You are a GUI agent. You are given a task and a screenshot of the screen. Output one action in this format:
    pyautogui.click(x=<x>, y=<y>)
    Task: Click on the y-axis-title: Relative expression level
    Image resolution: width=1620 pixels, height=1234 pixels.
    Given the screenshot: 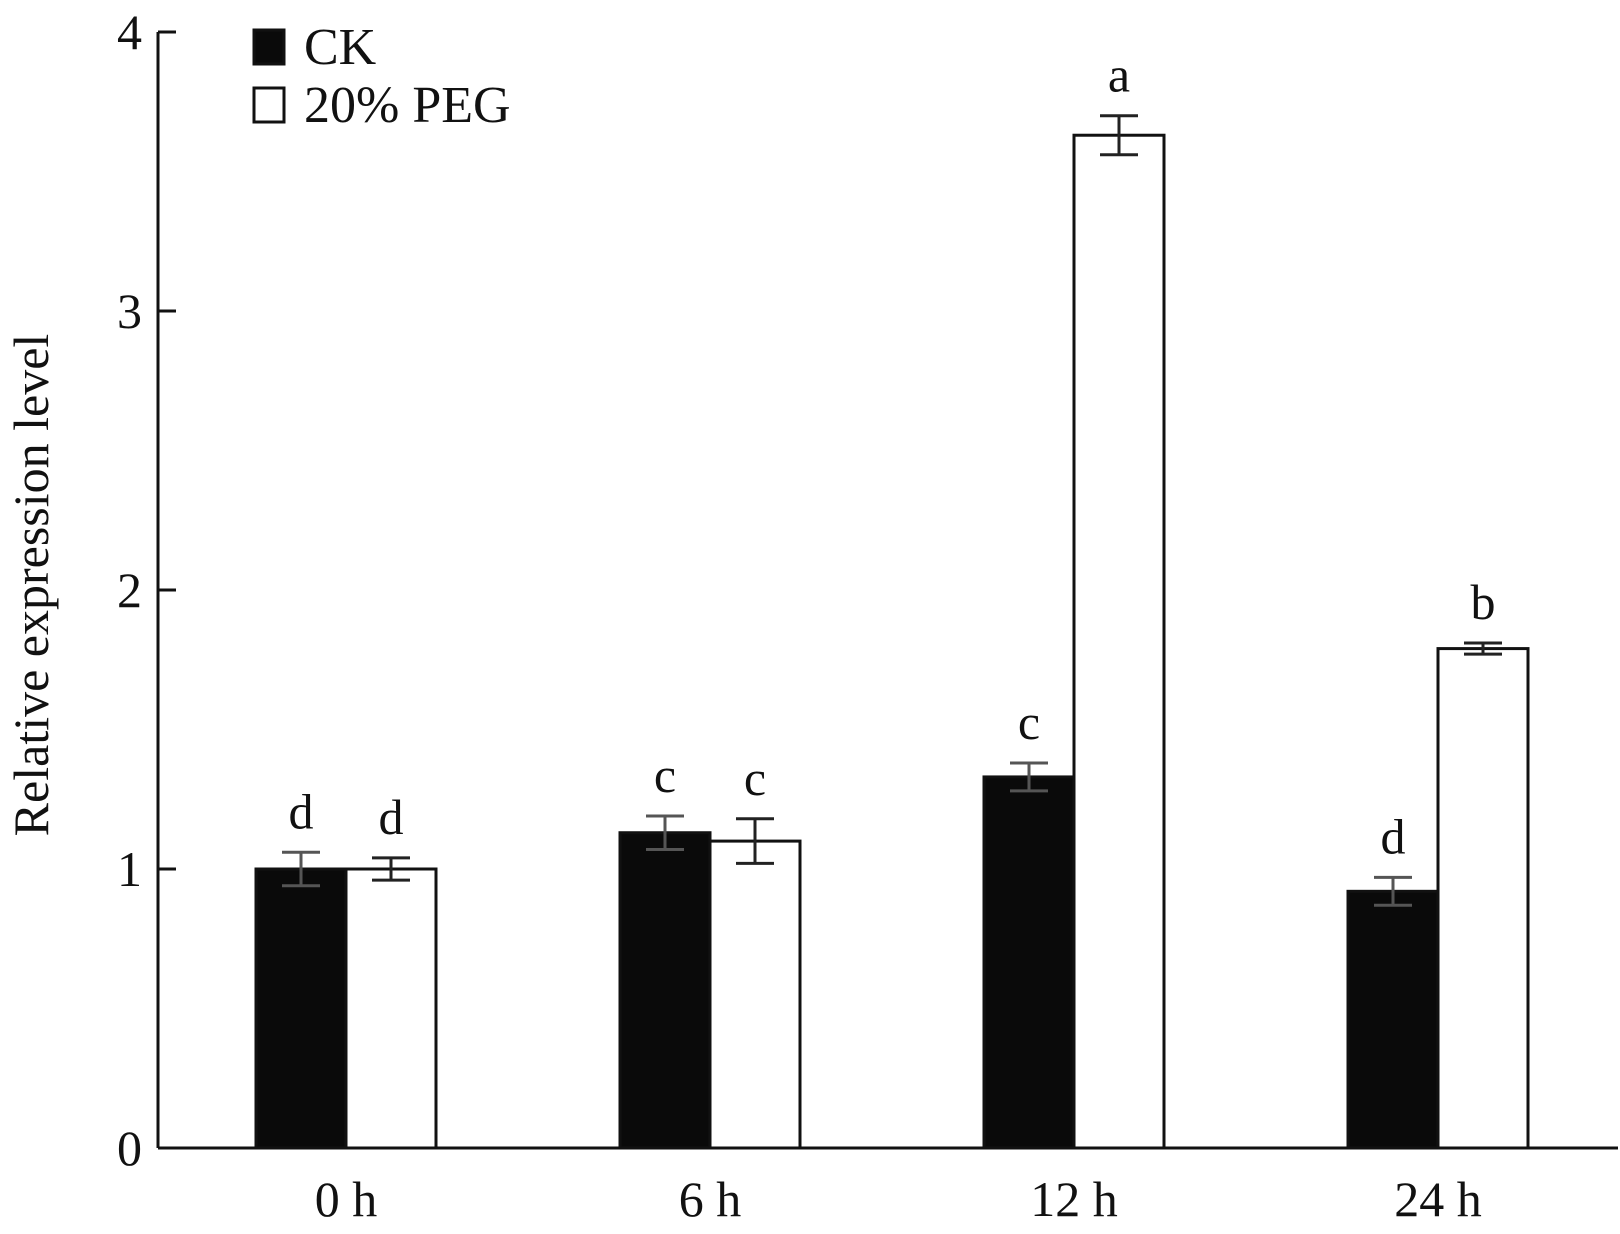 What is the action you would take?
    pyautogui.click(x=31, y=585)
    